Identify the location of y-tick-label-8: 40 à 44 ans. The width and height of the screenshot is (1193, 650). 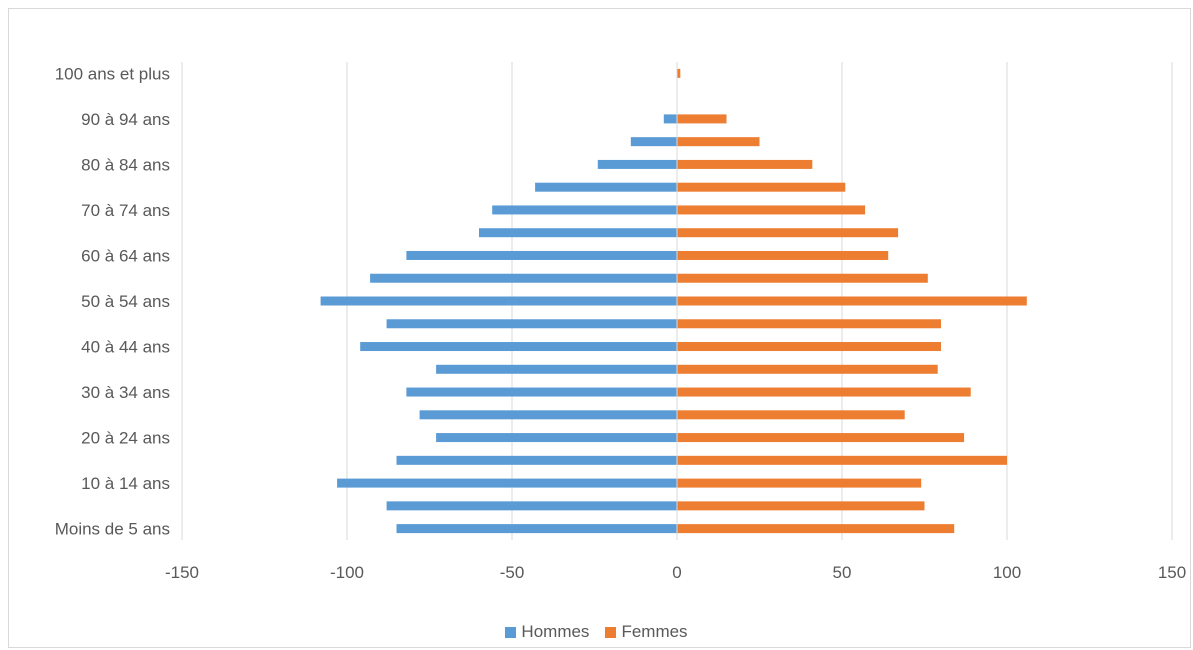
(125, 347).